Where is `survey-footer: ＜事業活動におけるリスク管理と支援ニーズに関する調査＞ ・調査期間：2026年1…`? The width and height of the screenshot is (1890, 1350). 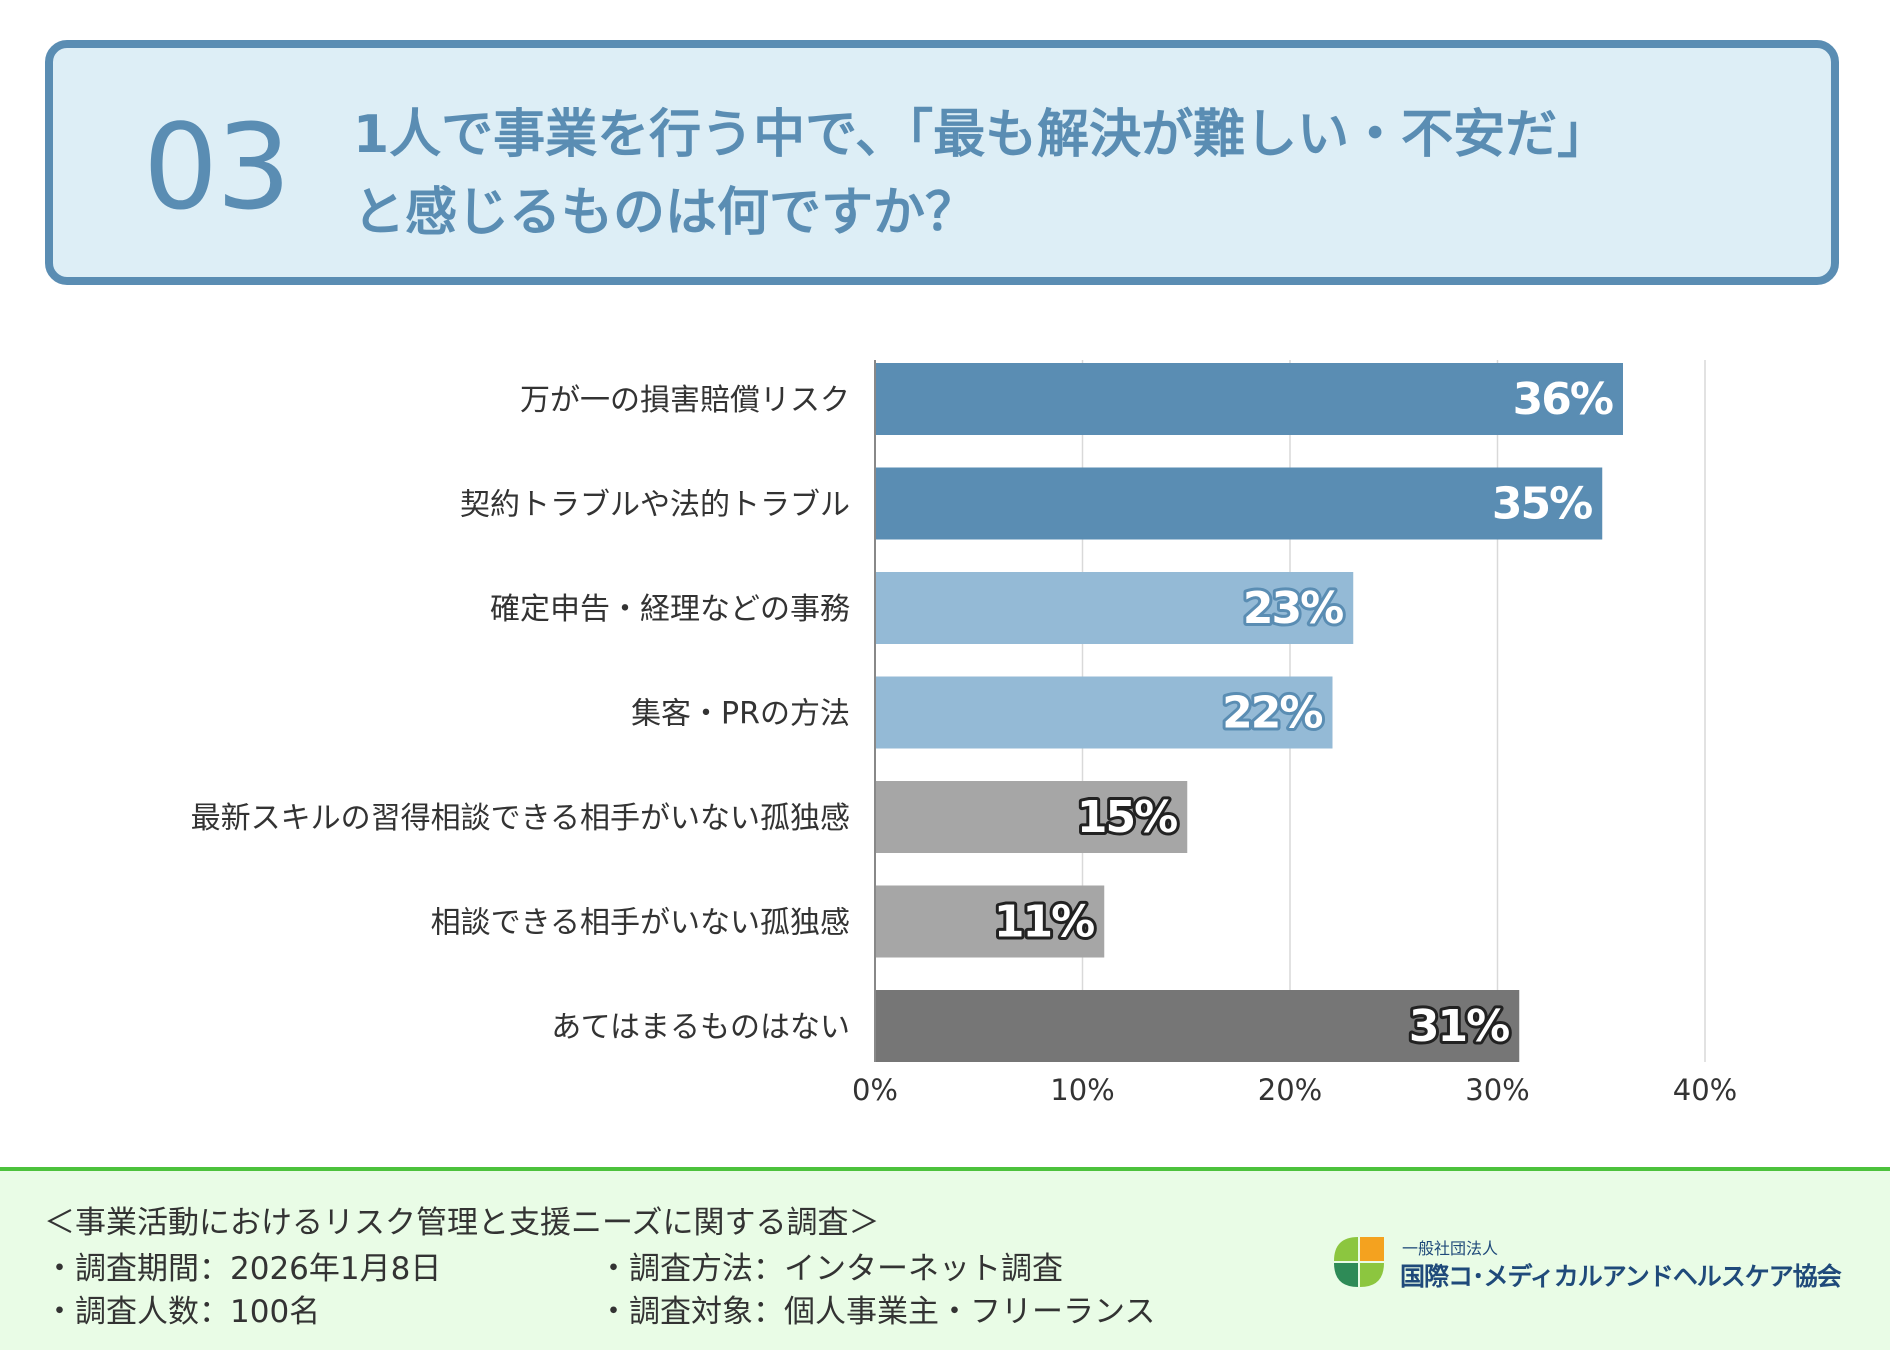
survey-footer: ＜事業活動におけるリスク管理と支援ニーズに関する調査＞ ・調査期間：2026年1… is located at coordinates (945, 1258).